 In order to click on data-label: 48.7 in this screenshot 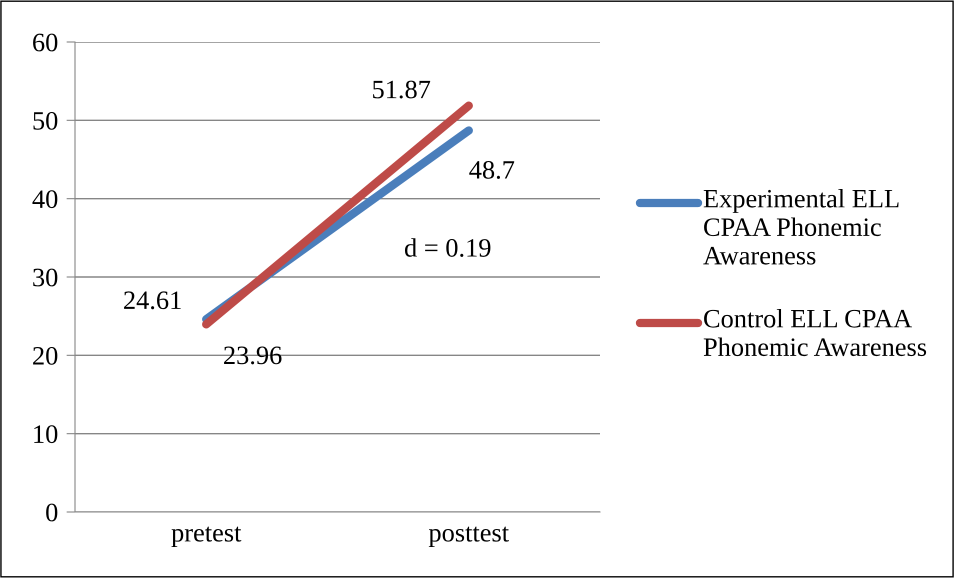, I will do `click(491, 169)`.